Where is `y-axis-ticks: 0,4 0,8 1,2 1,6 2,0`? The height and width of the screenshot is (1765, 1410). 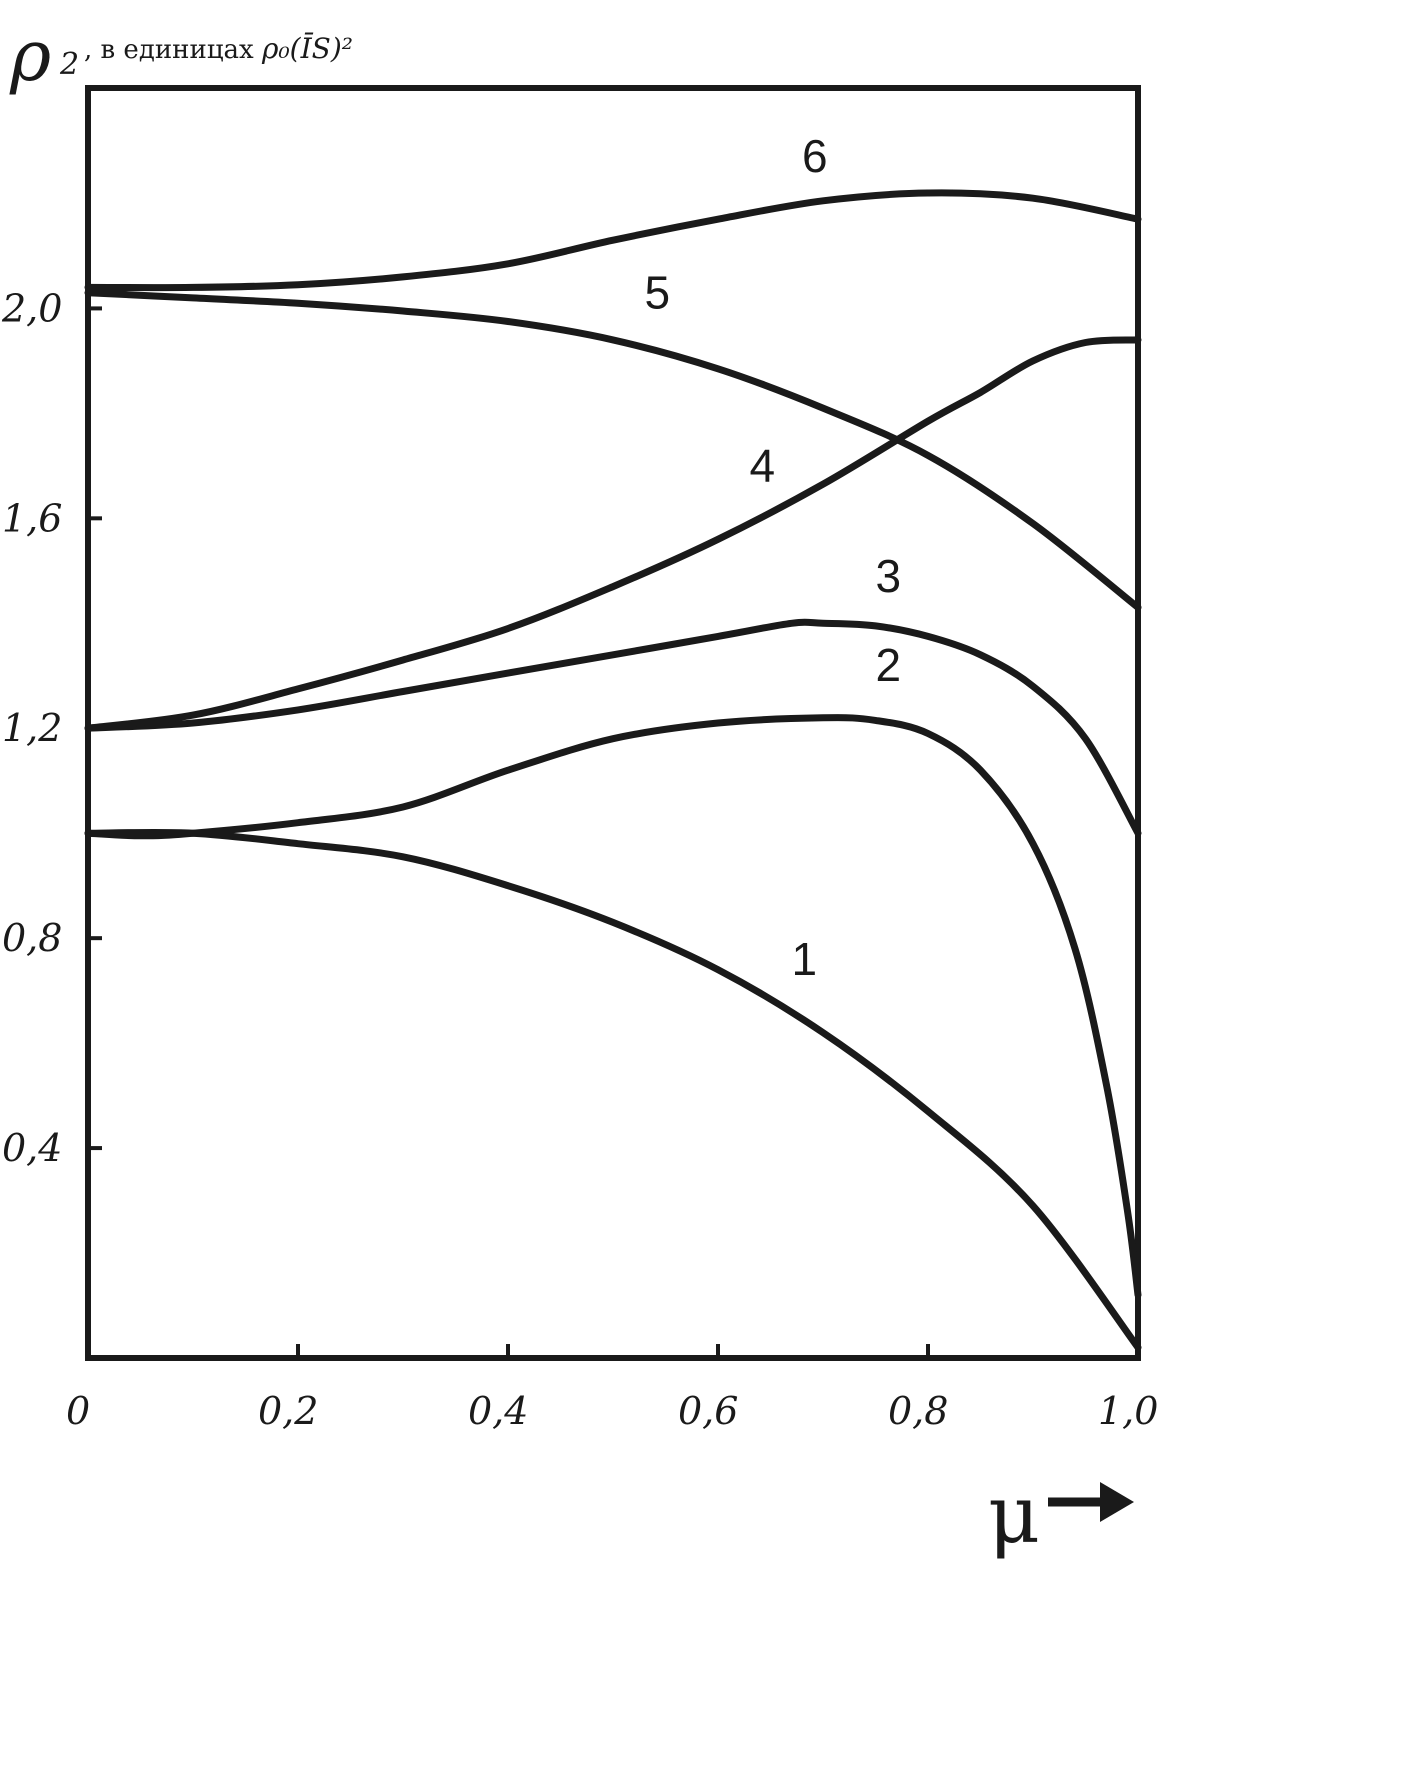 y-axis-ticks: 0,4 0,8 1,2 1,6 2,0 is located at coordinates (51, 728).